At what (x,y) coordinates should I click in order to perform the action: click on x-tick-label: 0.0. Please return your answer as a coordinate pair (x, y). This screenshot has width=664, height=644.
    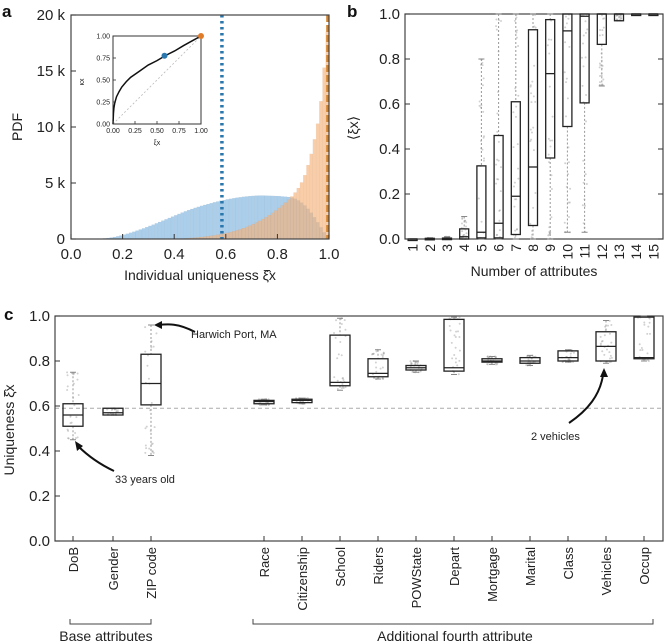
    Looking at the image, I should click on (71, 254).